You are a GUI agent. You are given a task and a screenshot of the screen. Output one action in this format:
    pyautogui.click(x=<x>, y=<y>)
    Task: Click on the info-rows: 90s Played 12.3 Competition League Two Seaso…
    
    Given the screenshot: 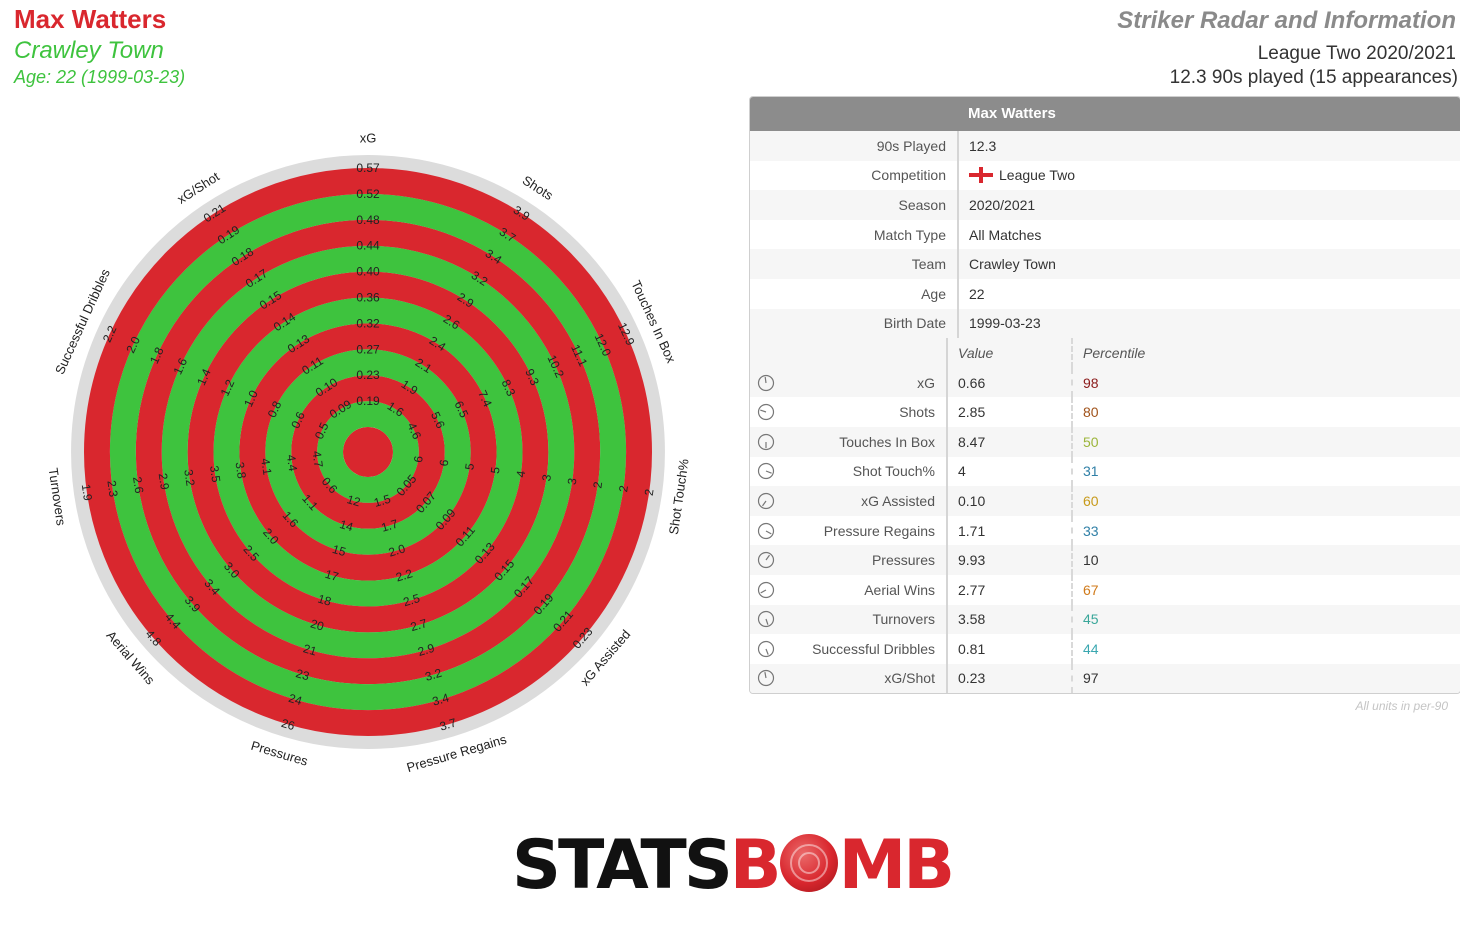 What is the action you would take?
    pyautogui.click(x=1105, y=235)
    